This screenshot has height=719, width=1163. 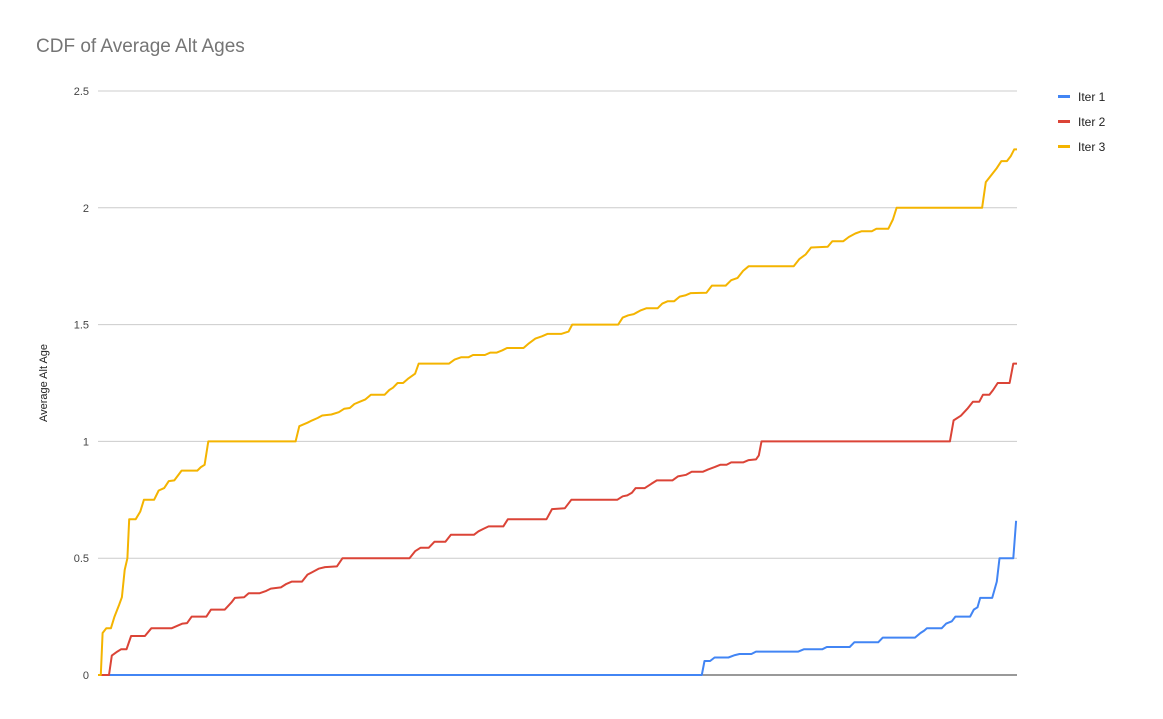 I want to click on y-tick-label: 0, so click(x=86, y=676).